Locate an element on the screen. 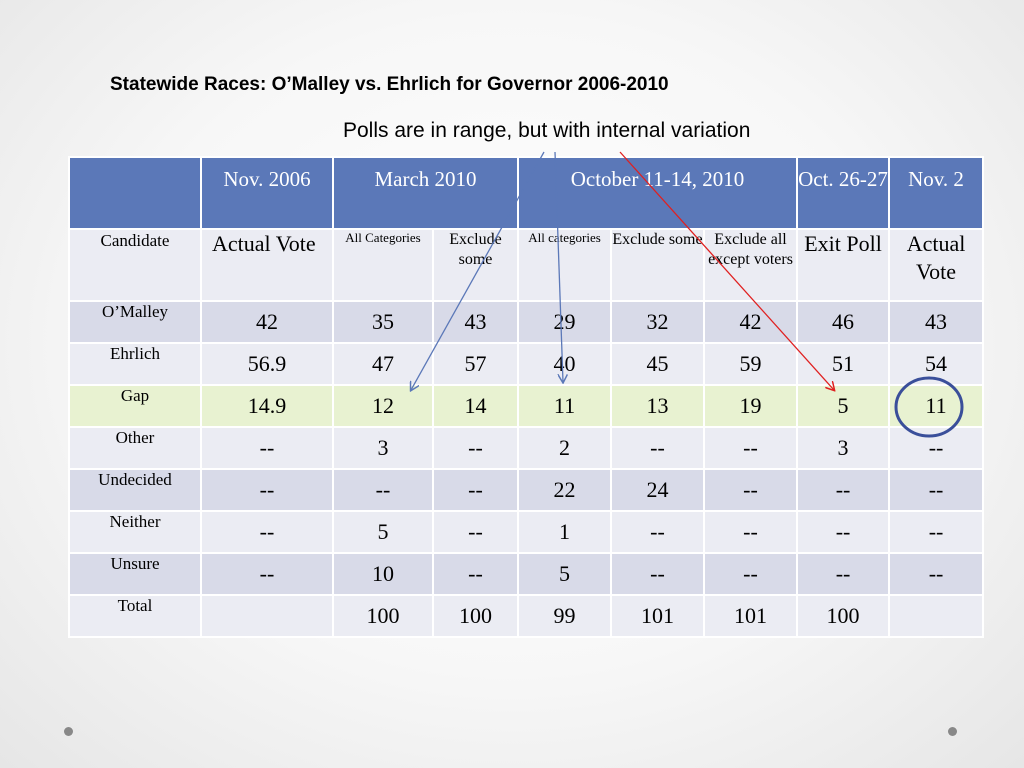  table-cell: 57 is located at coordinates (475, 364).